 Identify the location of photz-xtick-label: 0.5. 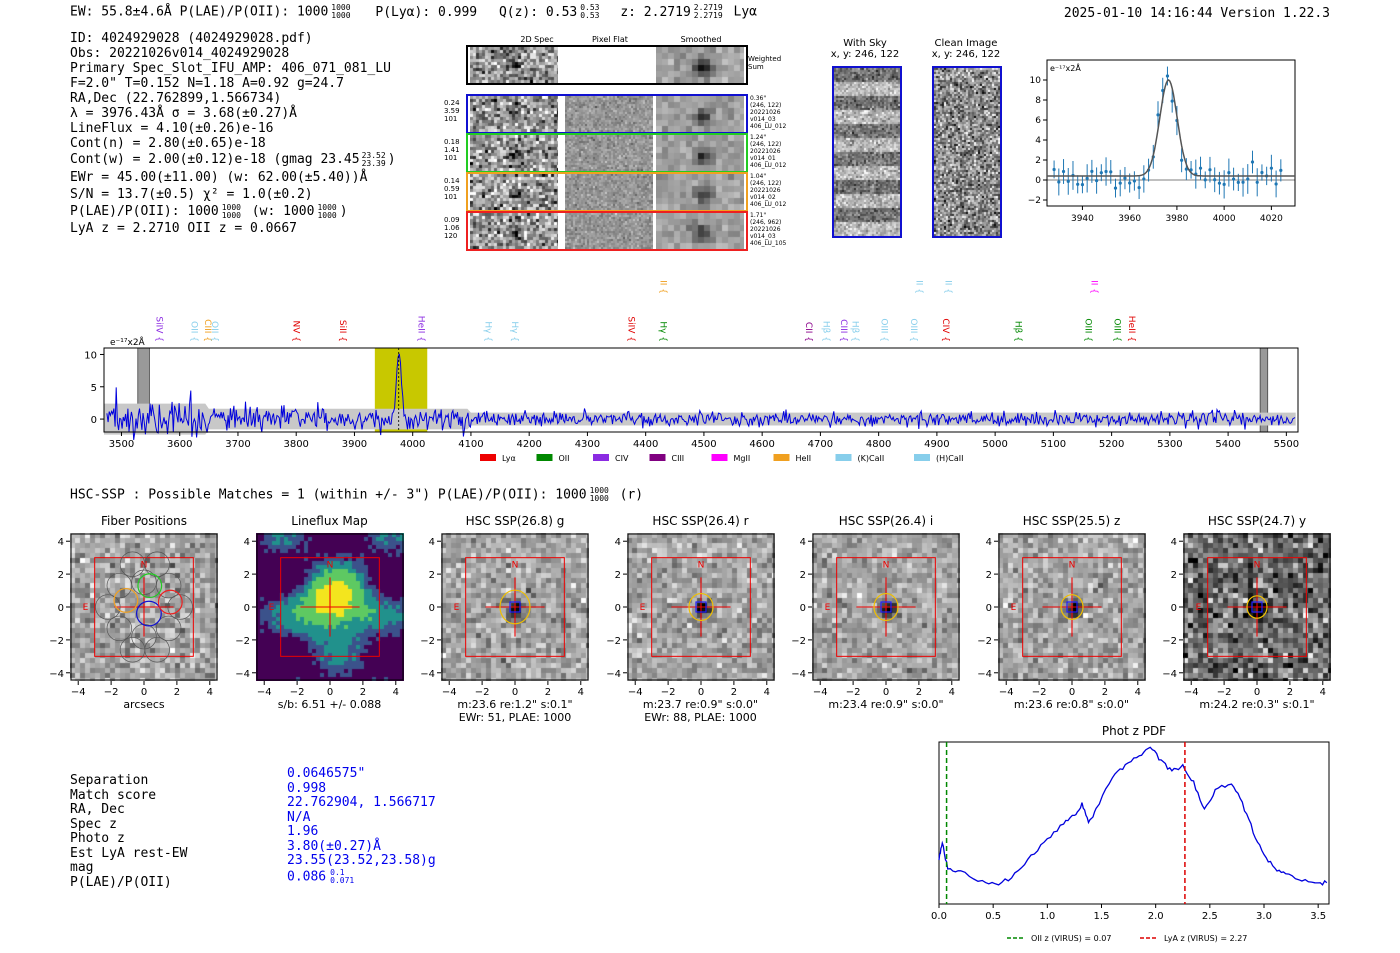
(993, 916).